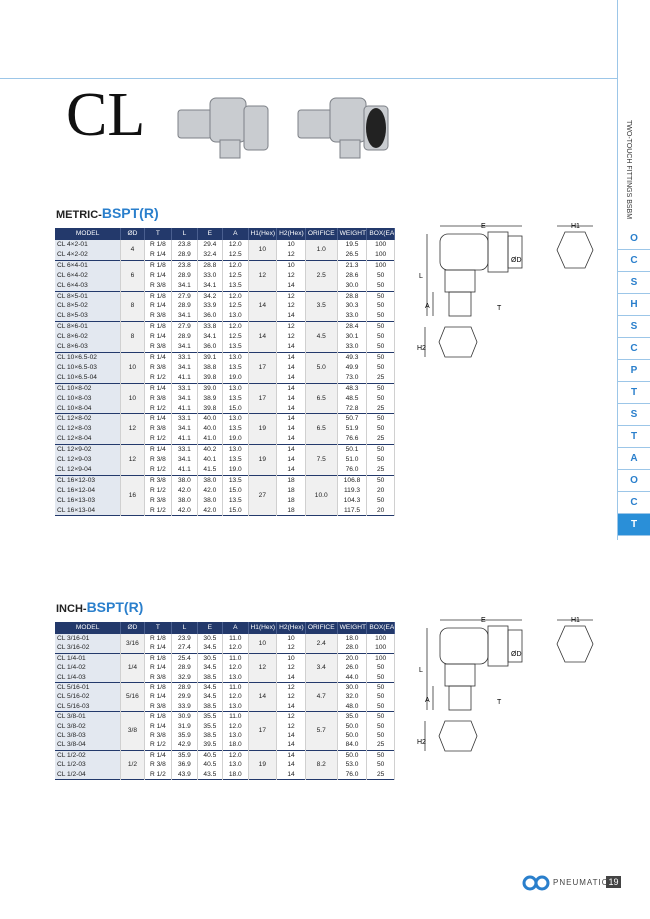 This screenshot has width=650, height=919. I want to click on data-row: CL 8×5-03 R 3/8 34.1 36.0 13.0 14 33.0 50, so click(225, 316).